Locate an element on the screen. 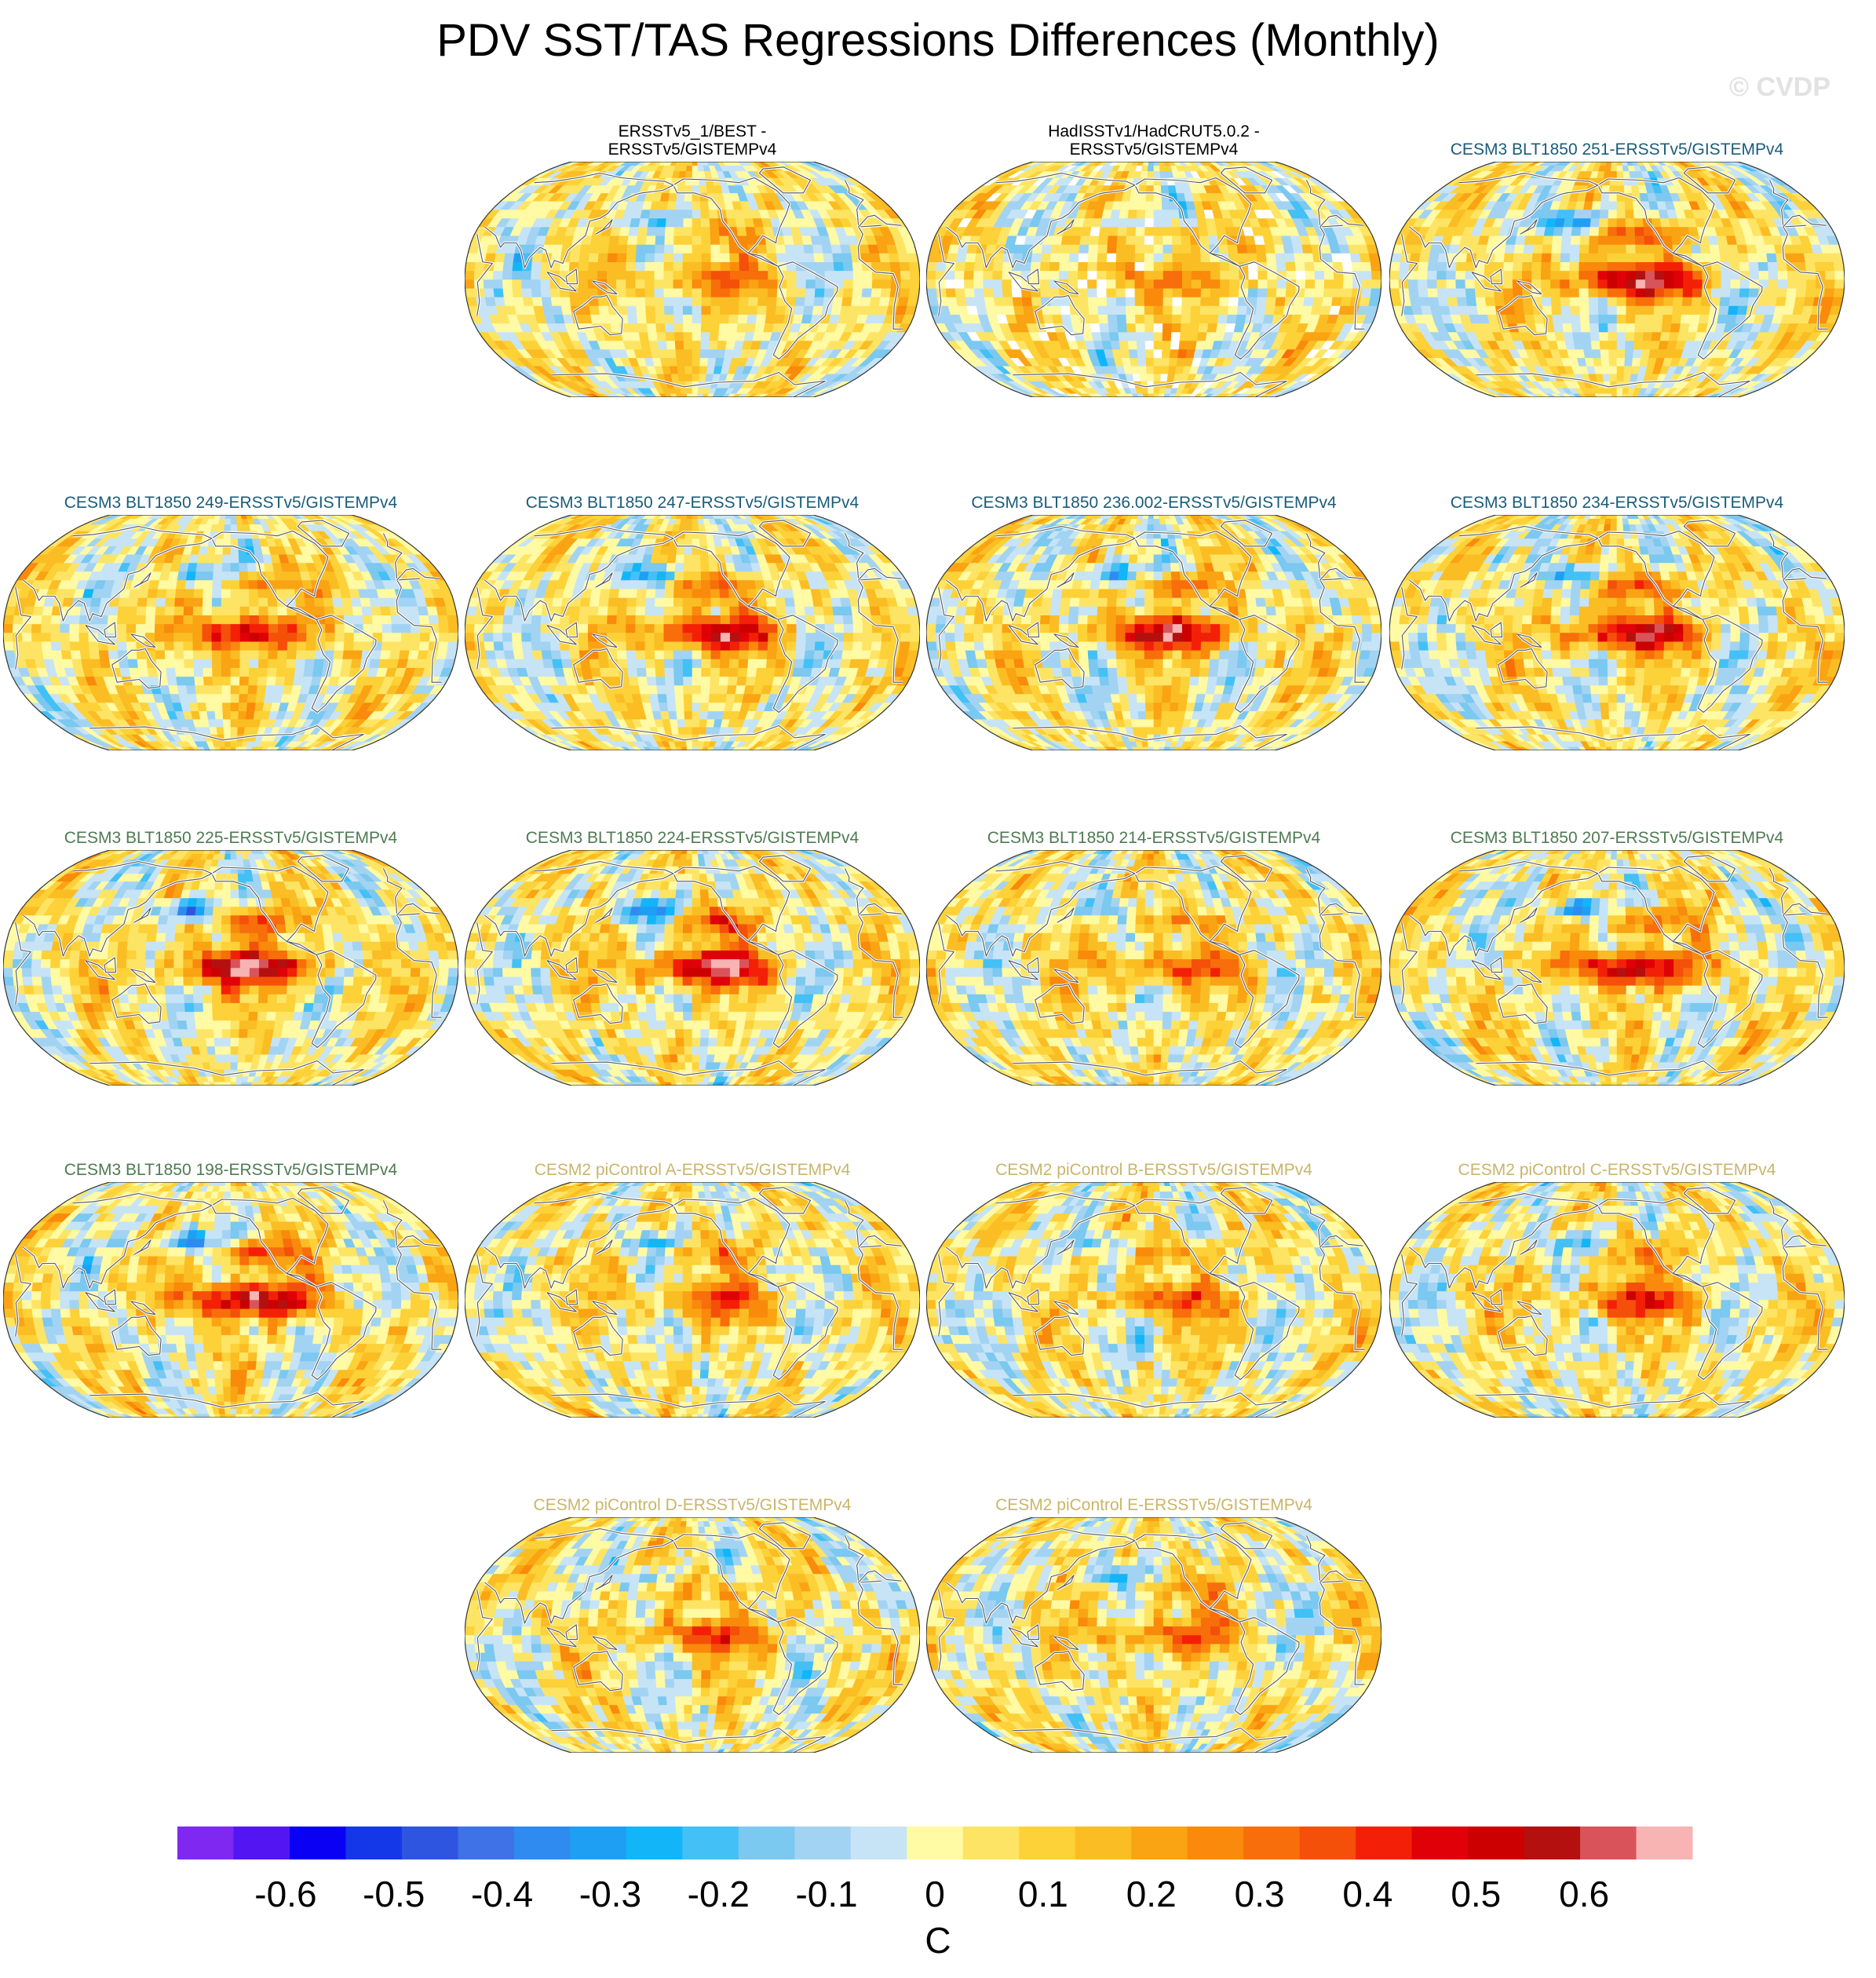 Image resolution: width=1876 pixels, height=1978 pixels. robinson-map is located at coordinates (1154, 279).